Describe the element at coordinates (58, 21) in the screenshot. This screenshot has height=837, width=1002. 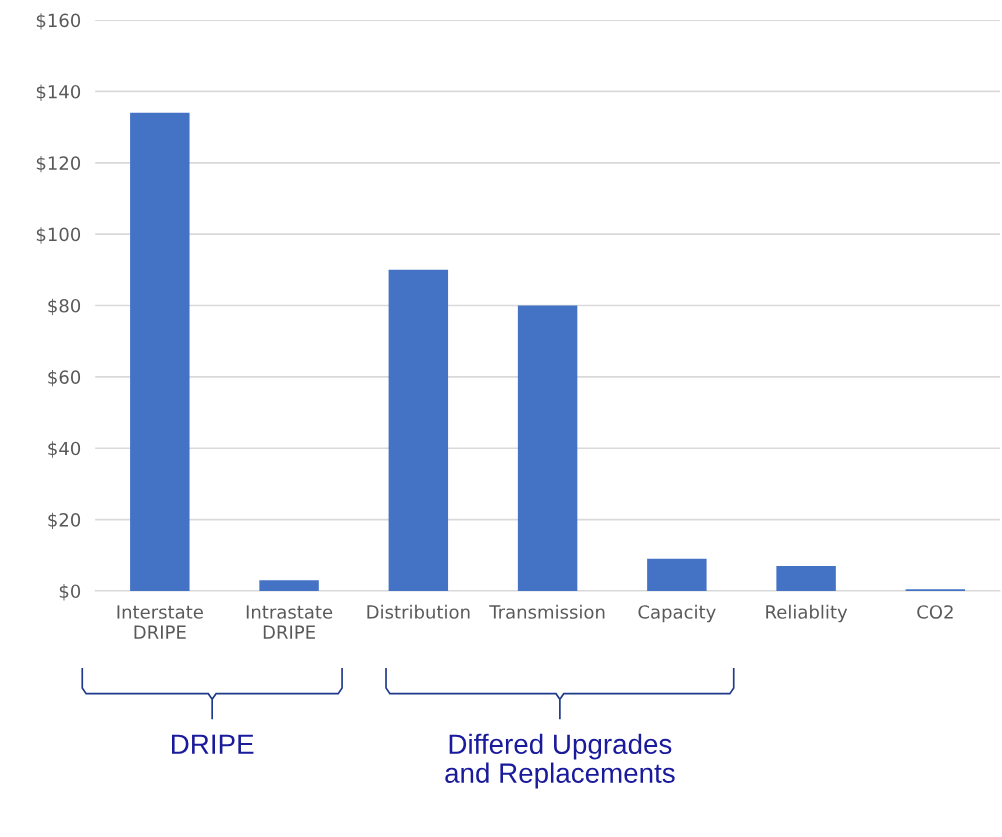
I see `y-tick-label: $160` at that location.